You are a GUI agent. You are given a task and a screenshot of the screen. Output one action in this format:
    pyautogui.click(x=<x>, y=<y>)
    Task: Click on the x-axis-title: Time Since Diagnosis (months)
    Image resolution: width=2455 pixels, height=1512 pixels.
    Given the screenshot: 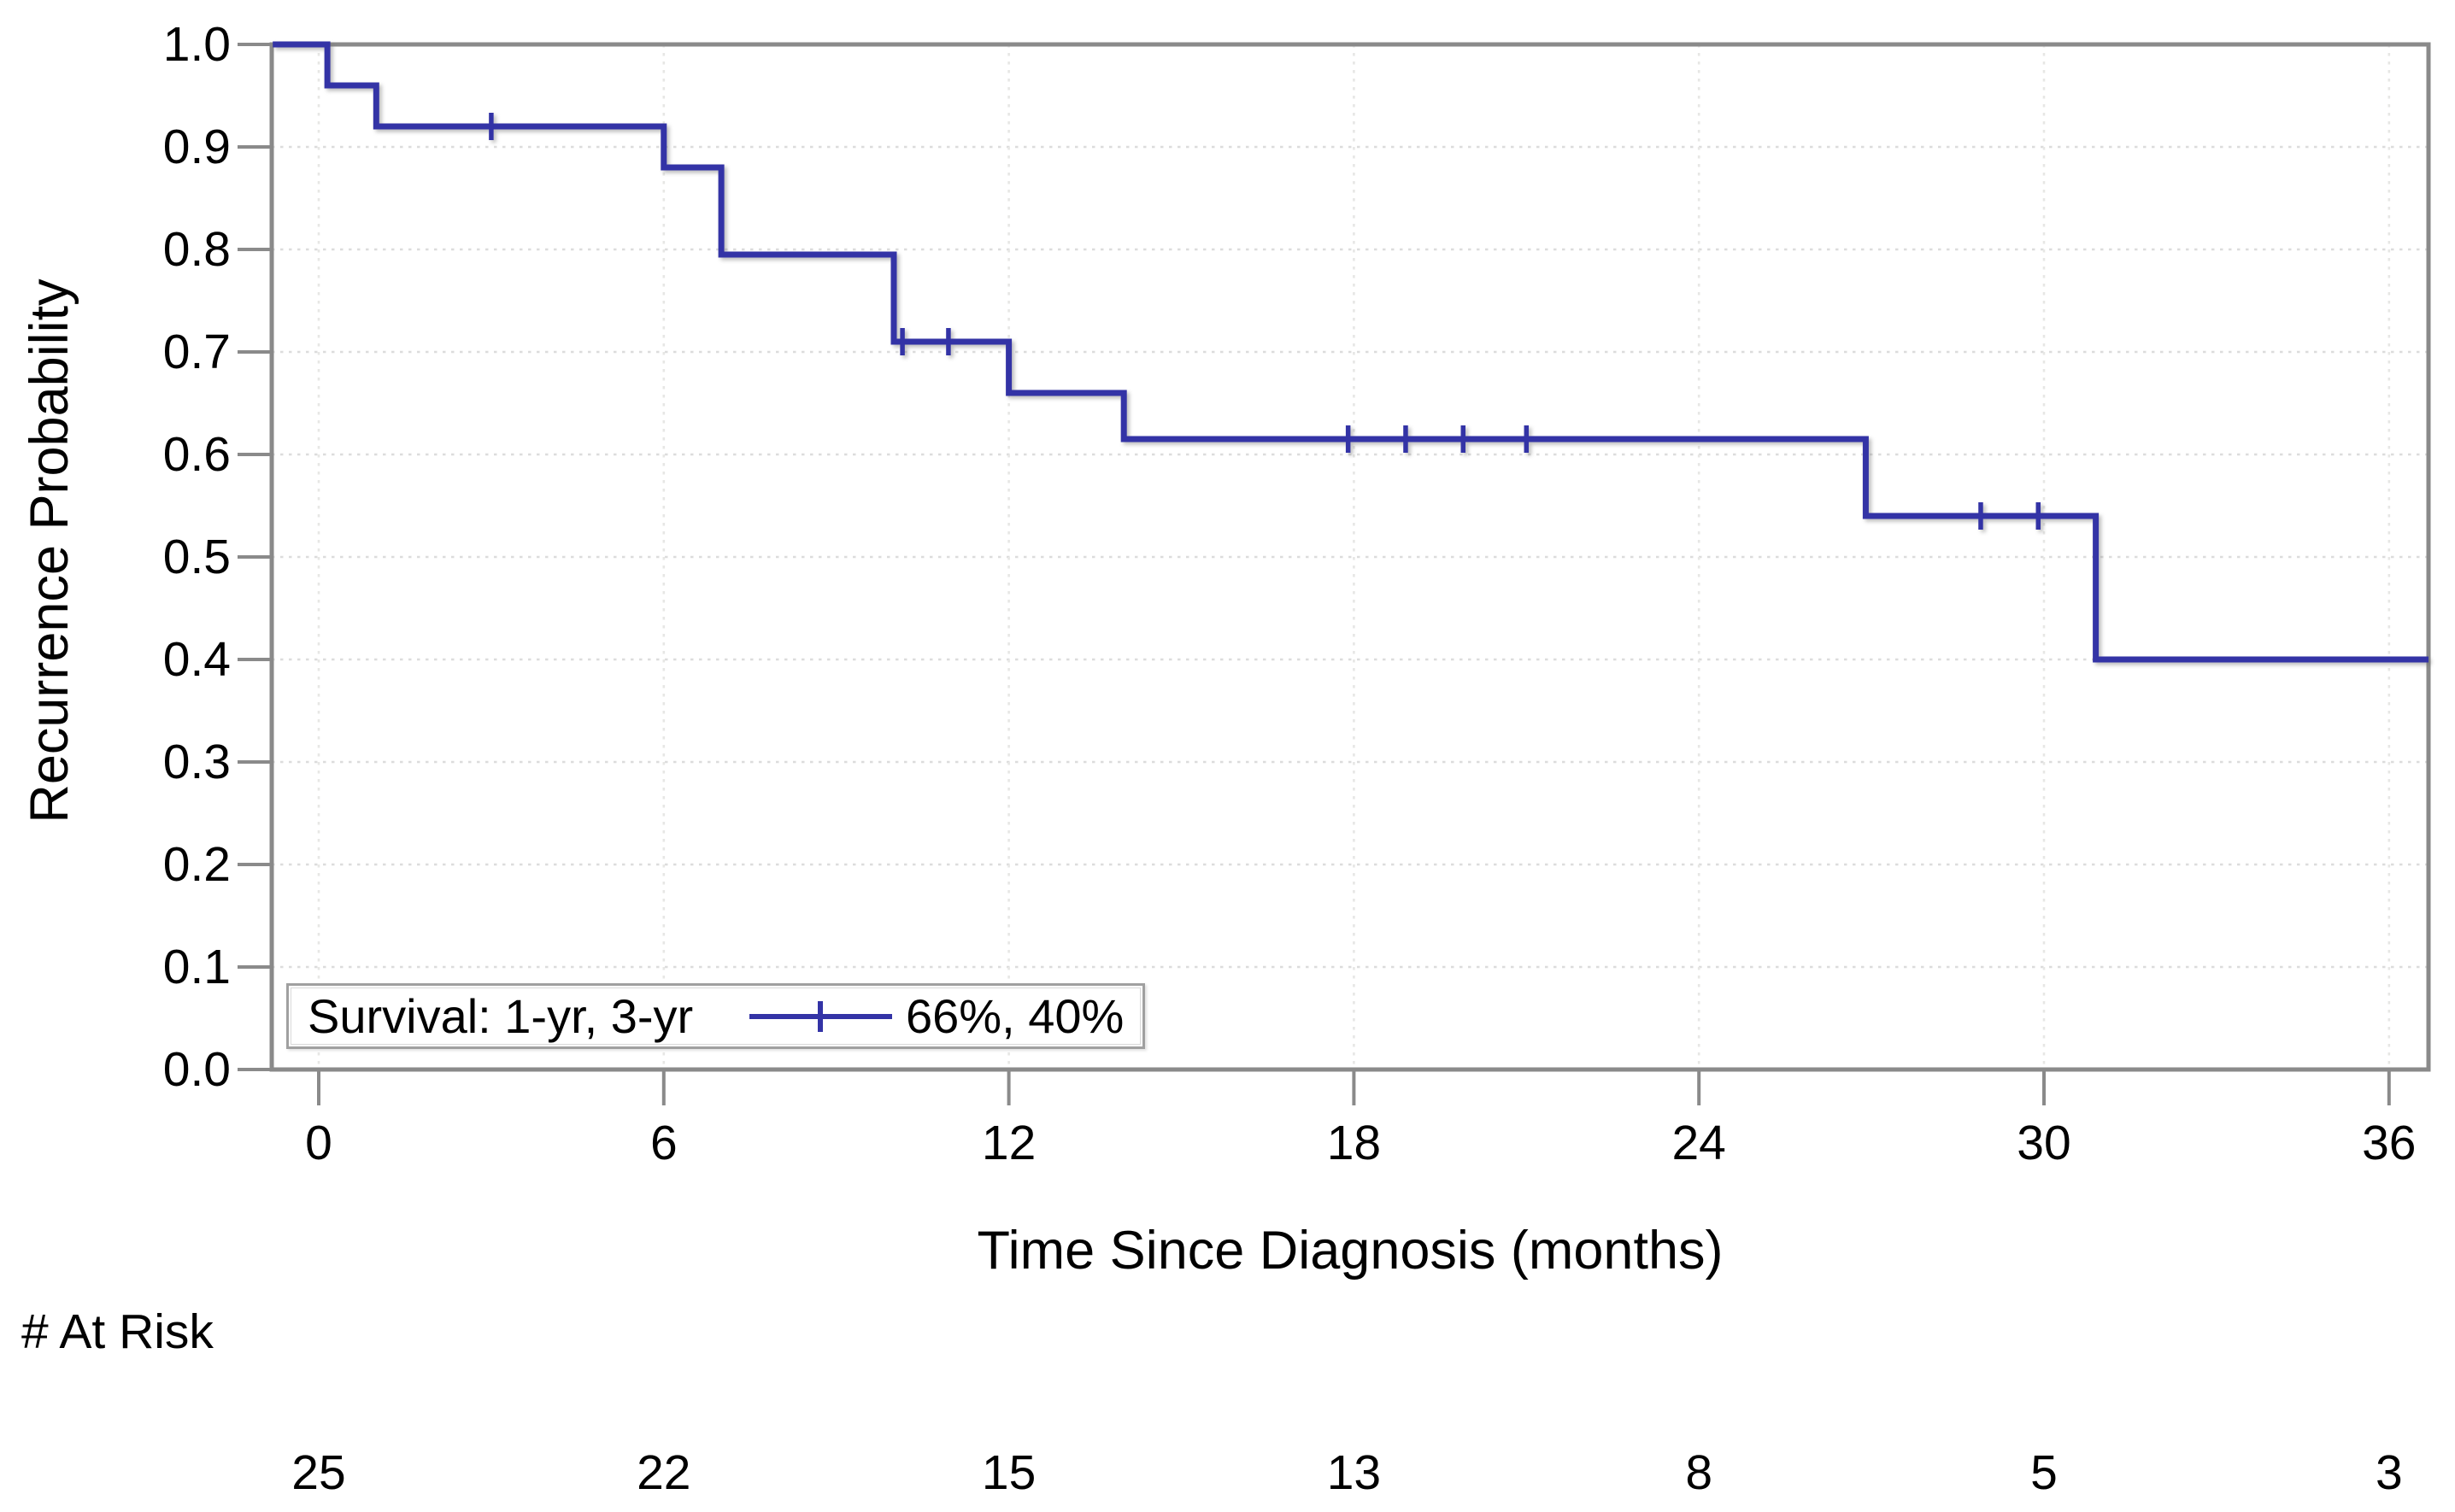 What is the action you would take?
    pyautogui.click(x=1351, y=1251)
    